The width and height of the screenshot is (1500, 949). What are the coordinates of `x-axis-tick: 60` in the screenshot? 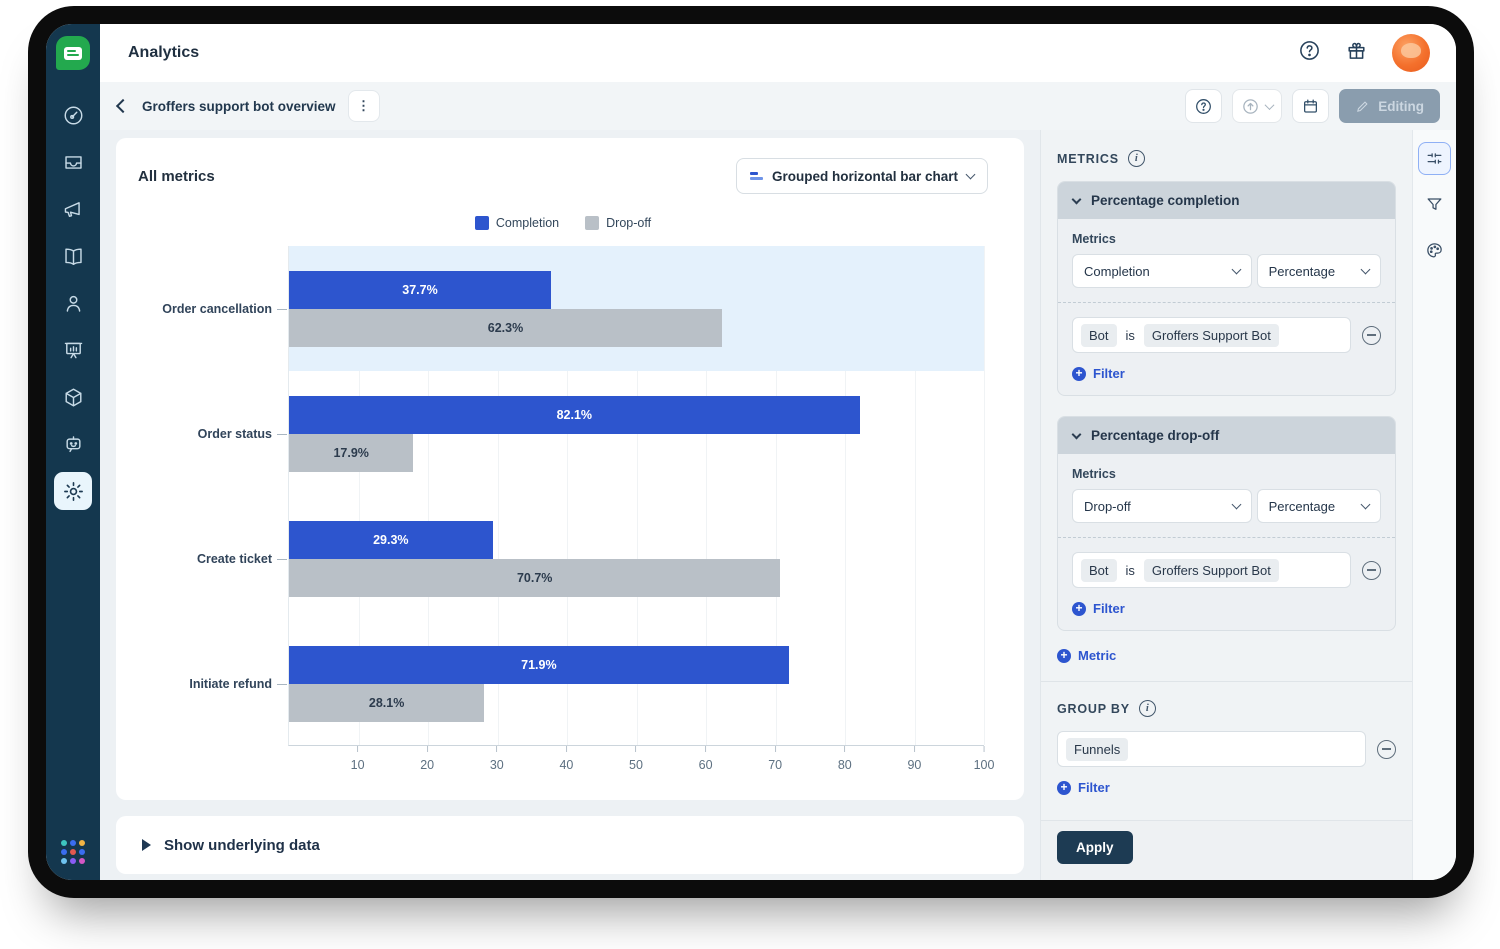 It's located at (706, 759).